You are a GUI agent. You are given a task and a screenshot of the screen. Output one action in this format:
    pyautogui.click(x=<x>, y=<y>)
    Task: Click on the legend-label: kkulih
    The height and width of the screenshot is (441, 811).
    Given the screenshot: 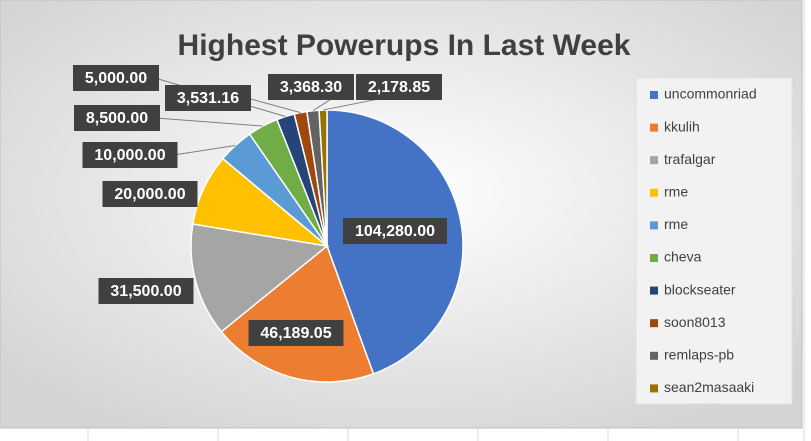 What is the action you would take?
    pyautogui.click(x=682, y=126)
    